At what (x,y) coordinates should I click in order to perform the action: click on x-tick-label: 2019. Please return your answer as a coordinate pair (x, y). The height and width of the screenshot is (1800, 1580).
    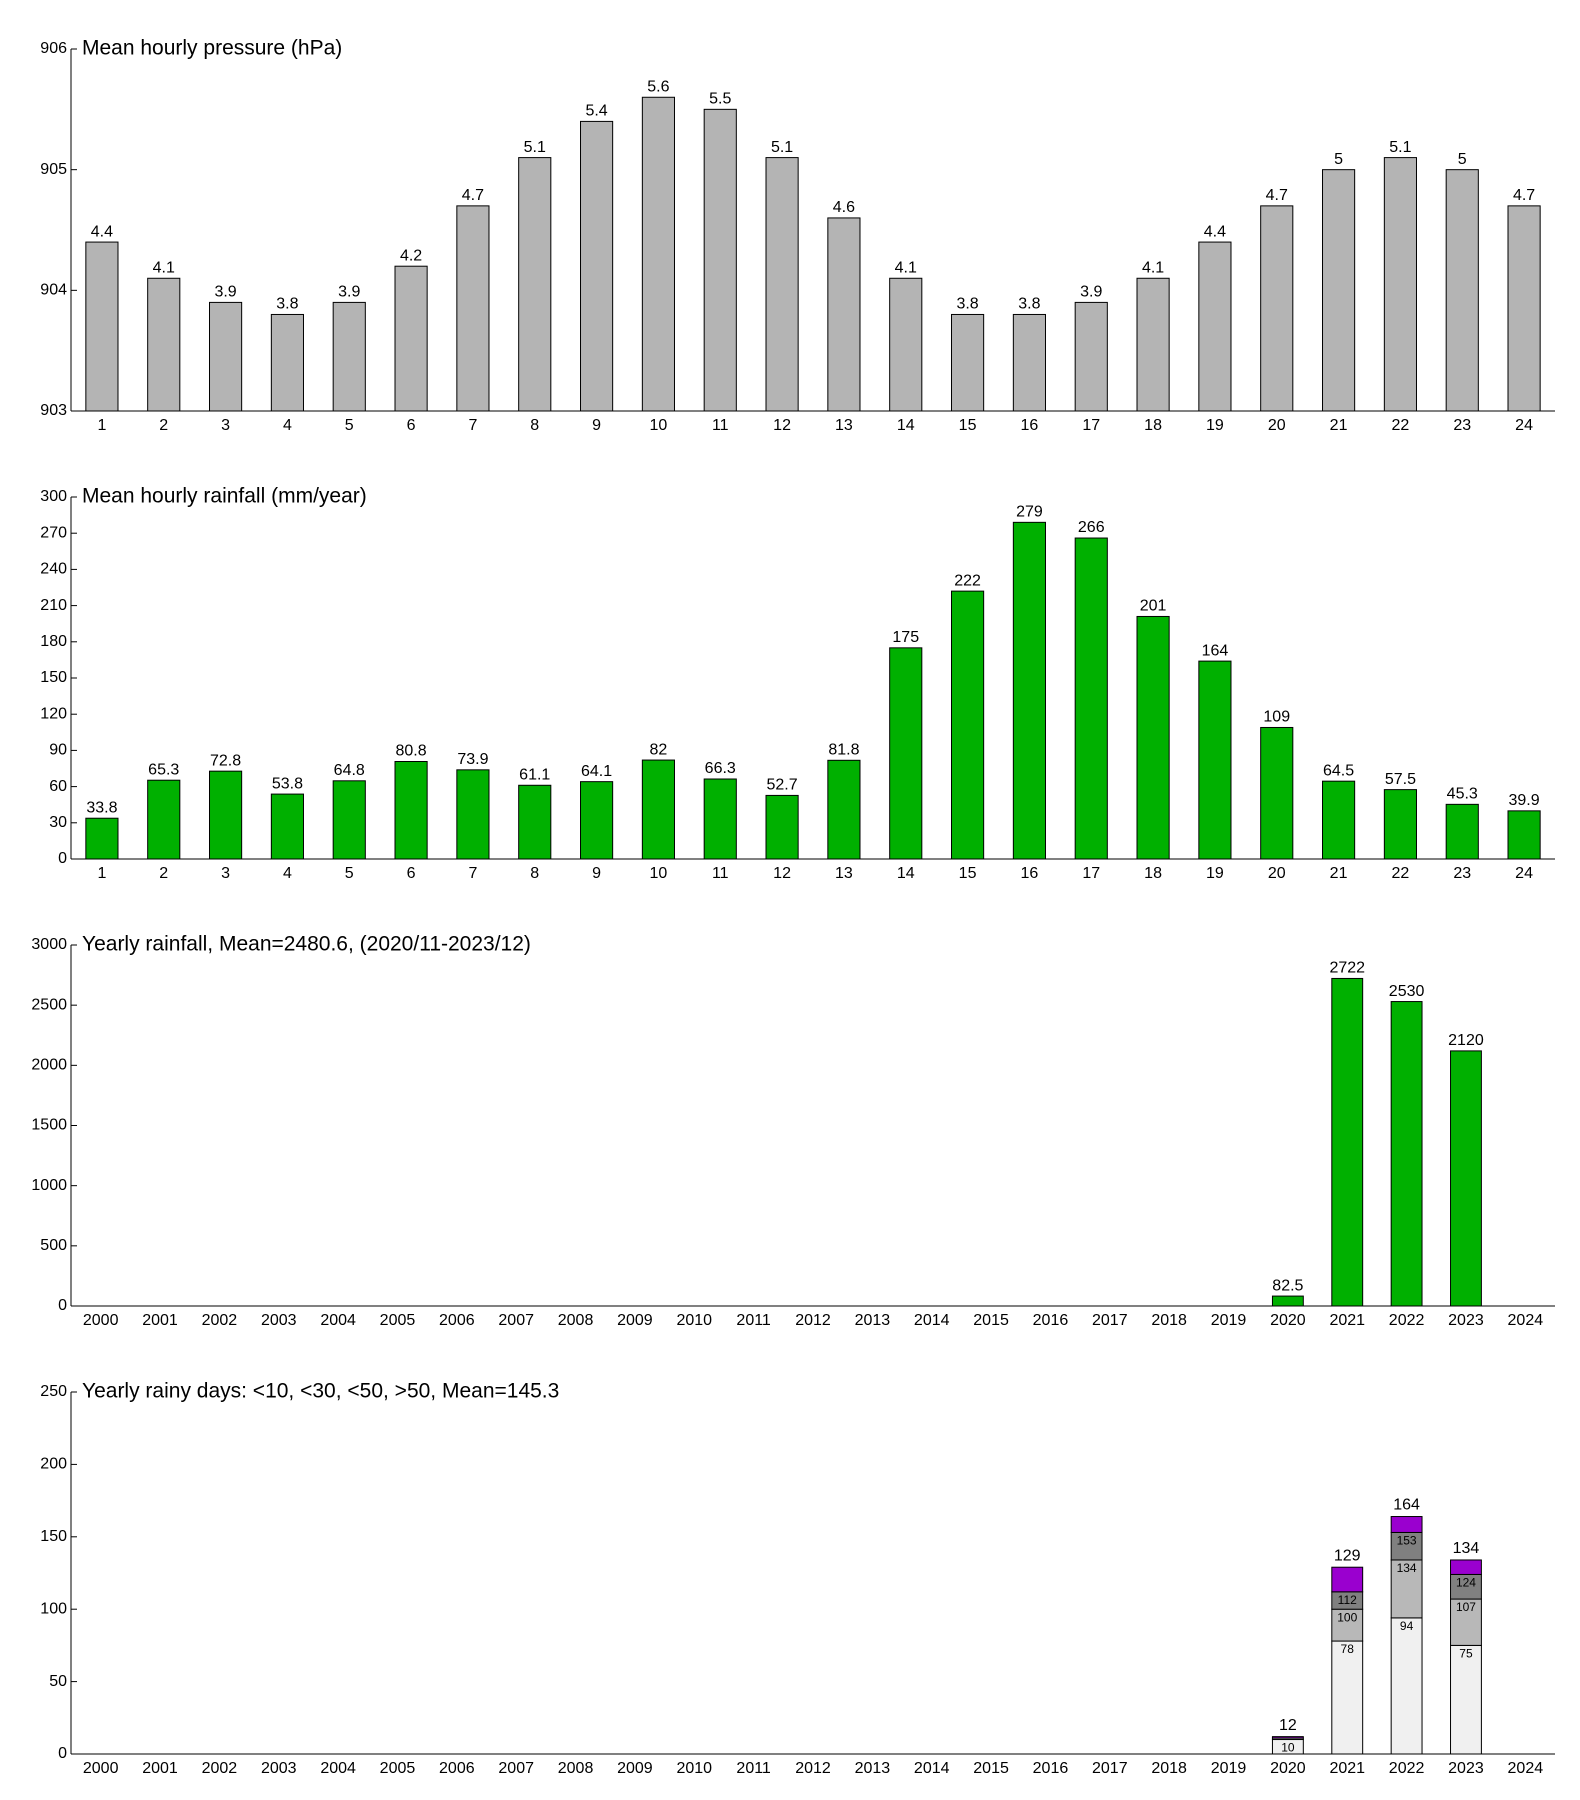
    Looking at the image, I should click on (1229, 1320).